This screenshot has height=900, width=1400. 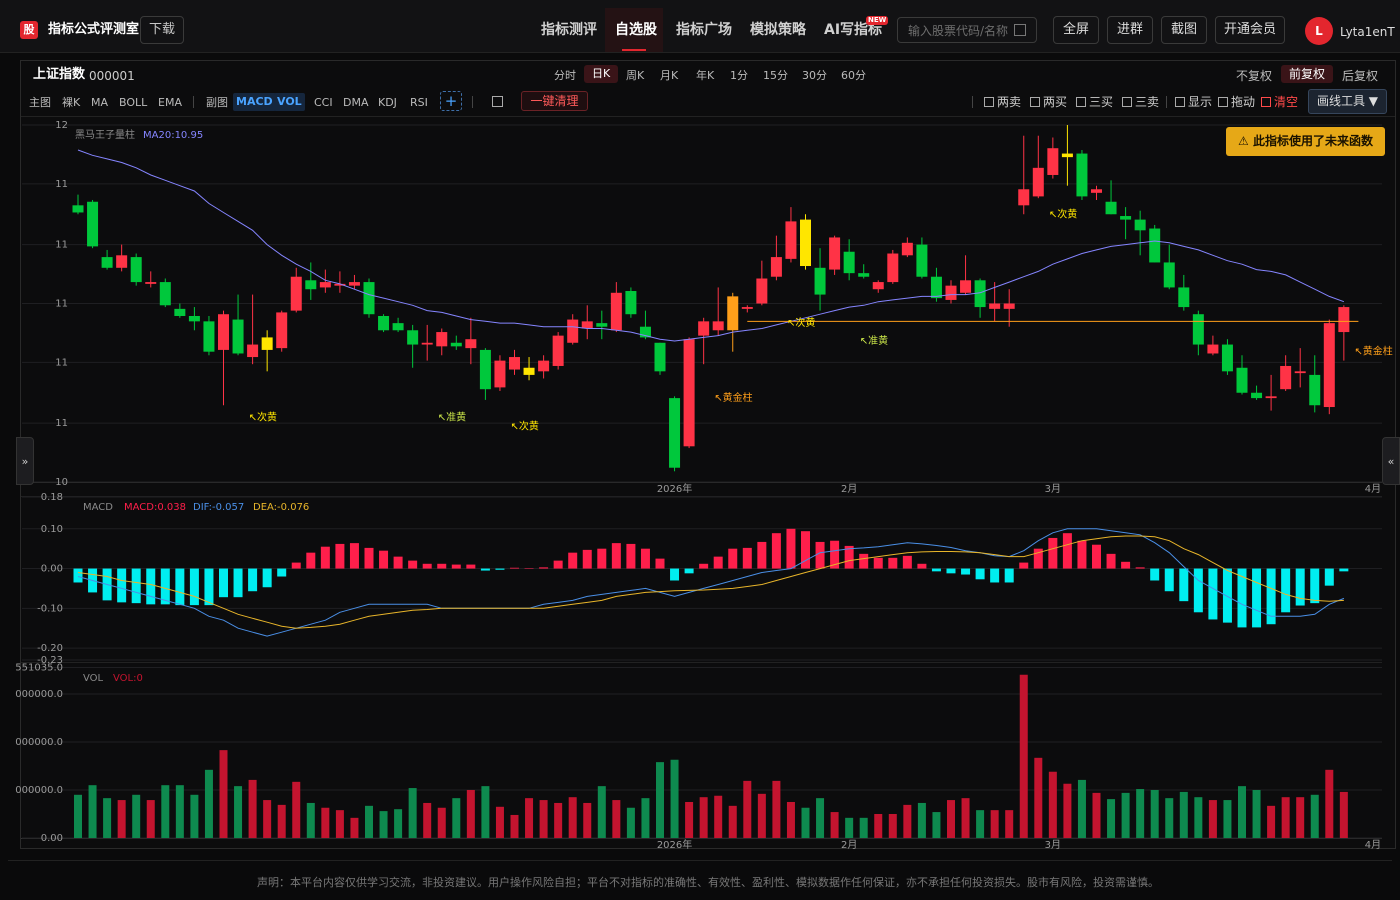 I want to click on header-button: 开通会员, so click(x=1250, y=30).